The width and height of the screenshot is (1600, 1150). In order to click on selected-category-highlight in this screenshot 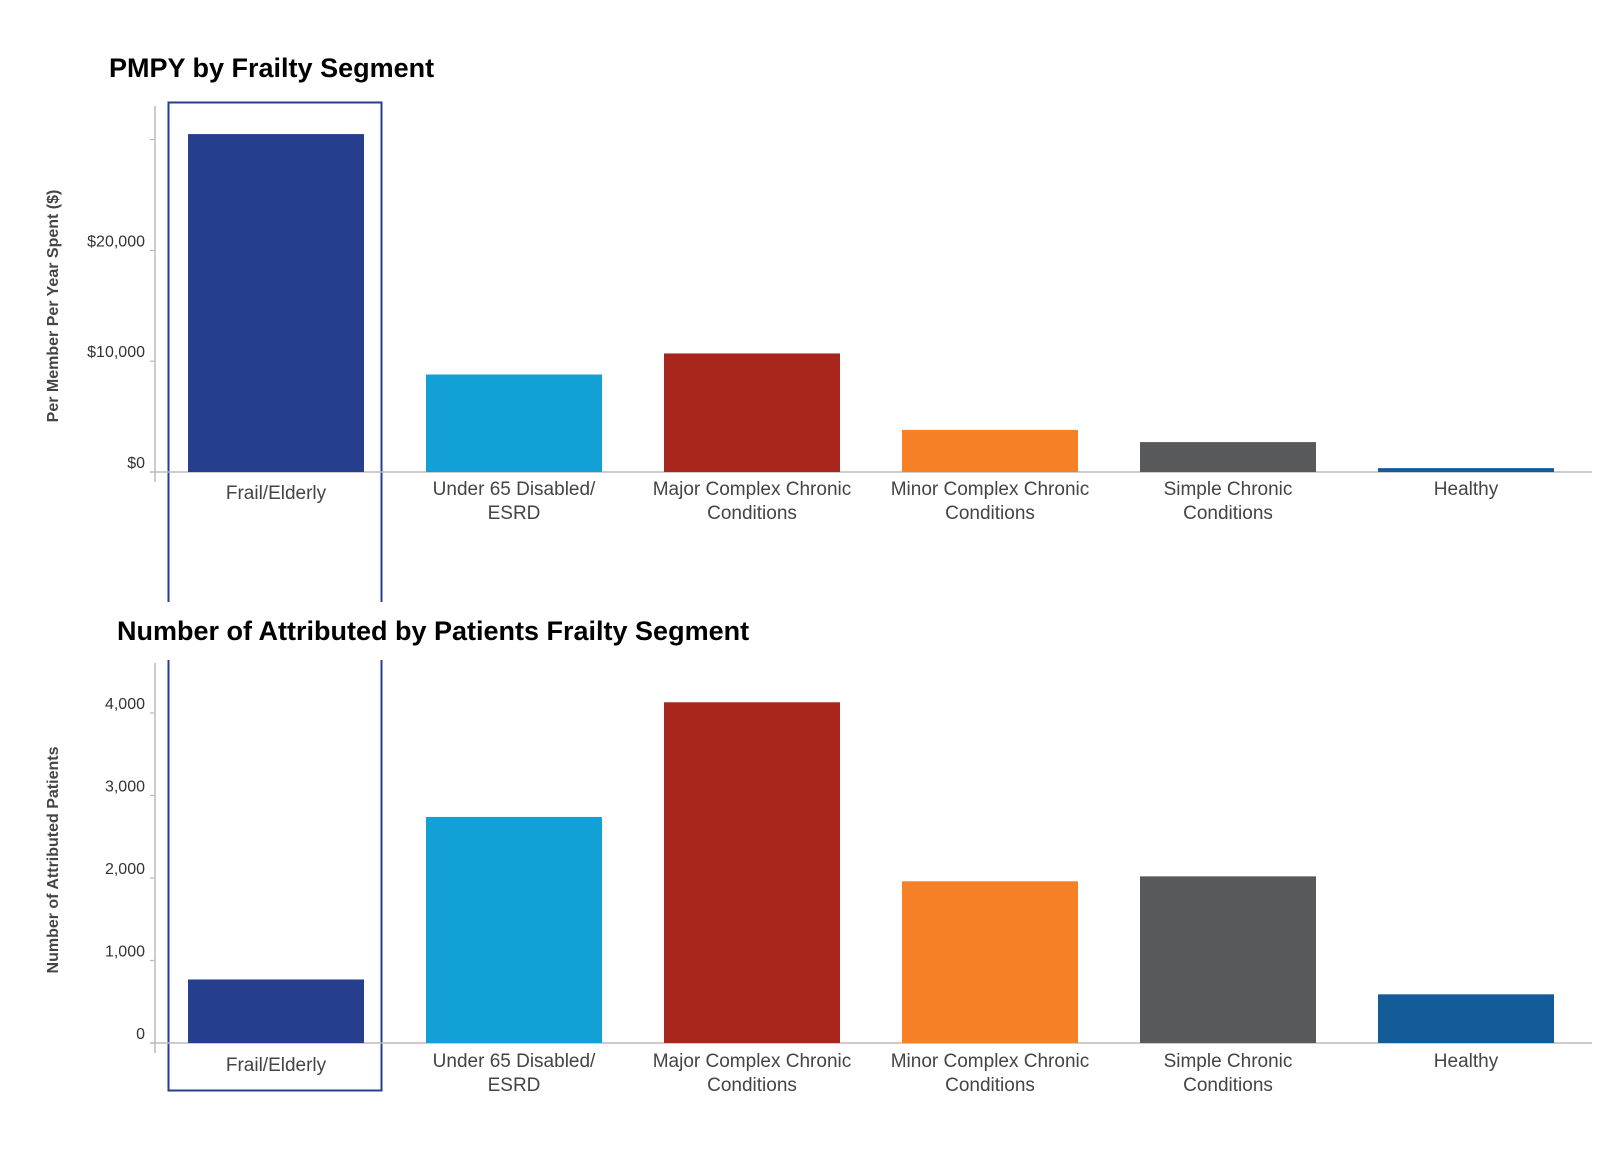, I will do `click(275, 596)`.